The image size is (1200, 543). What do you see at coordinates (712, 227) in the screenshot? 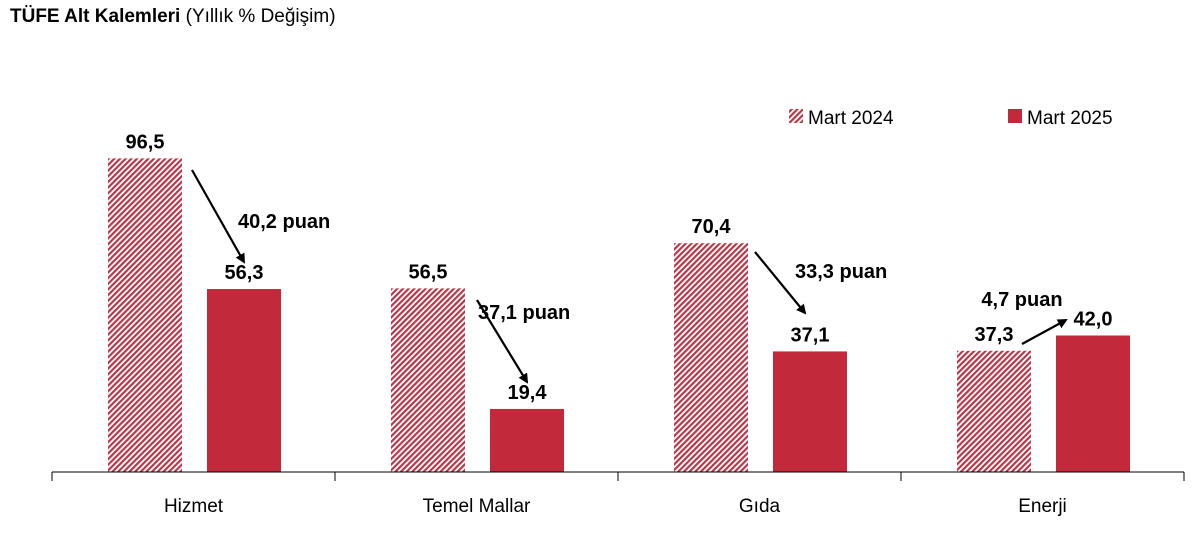
I see `data-label: 70,4` at bounding box center [712, 227].